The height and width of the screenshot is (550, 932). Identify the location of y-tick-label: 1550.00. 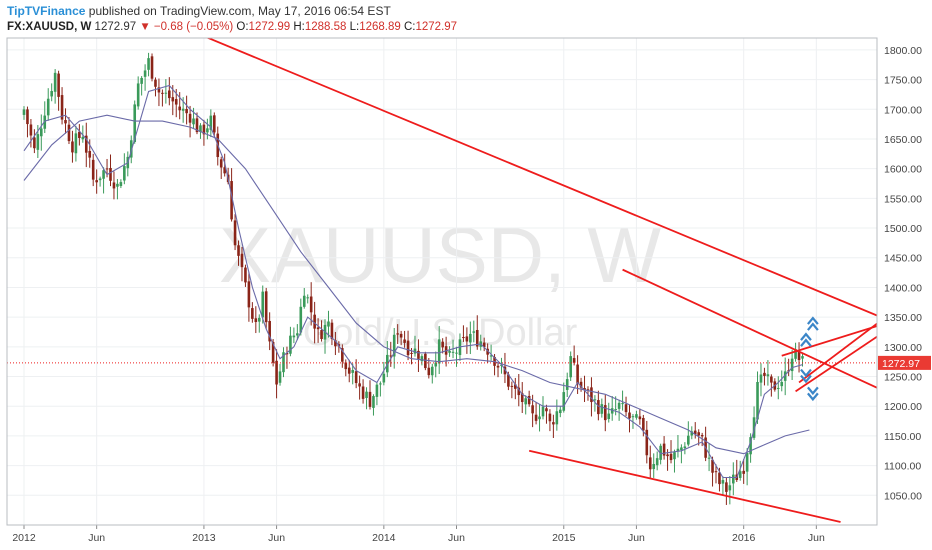
(903, 199).